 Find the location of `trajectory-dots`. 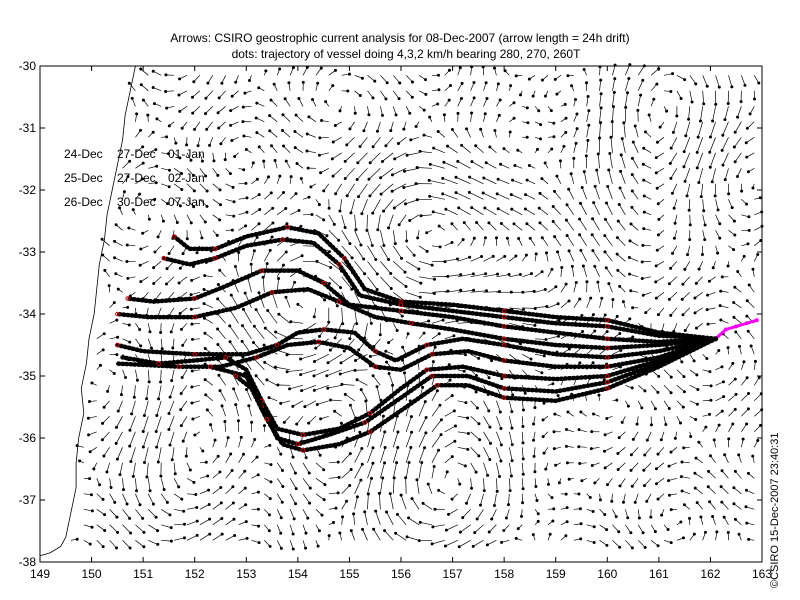

trajectory-dots is located at coordinates (416, 345).